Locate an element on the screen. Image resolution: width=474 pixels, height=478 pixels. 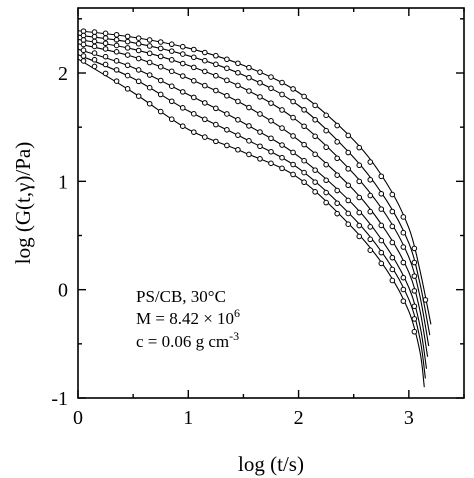
annotation-line-2: M = 8.42 × 106 is located at coordinates (188, 317).